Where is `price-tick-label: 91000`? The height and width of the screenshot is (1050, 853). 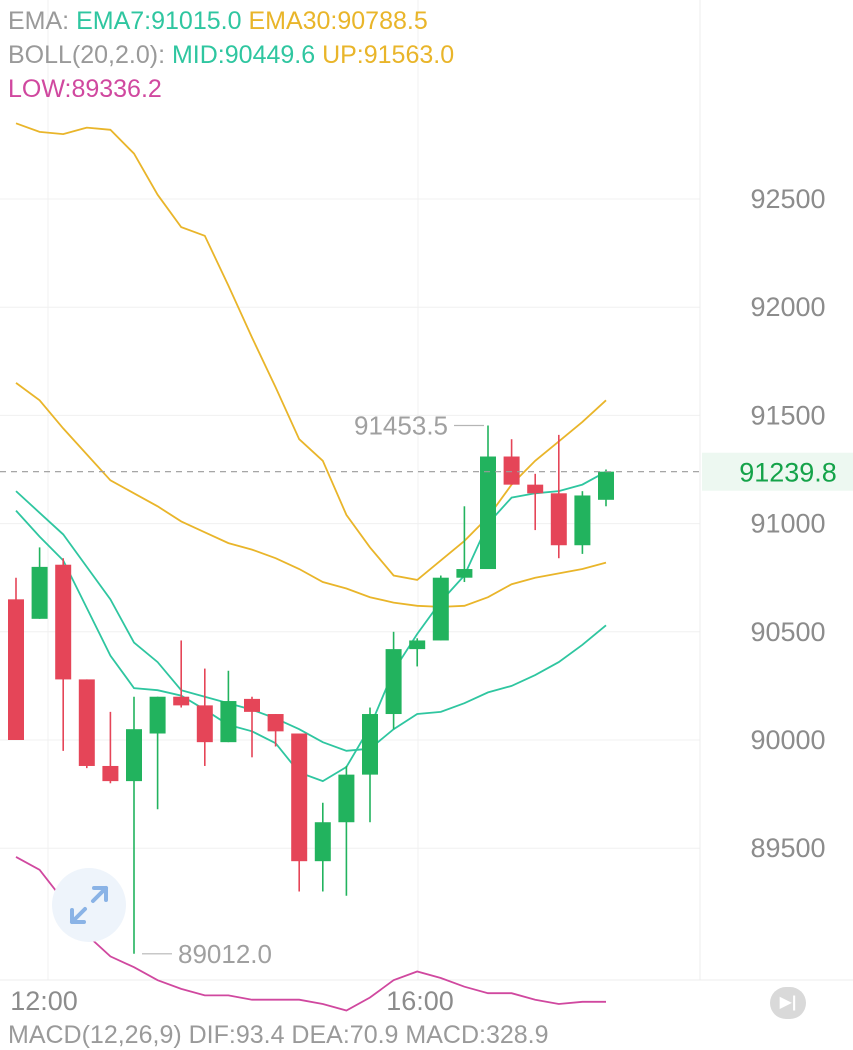
price-tick-label: 91000 is located at coordinates (787, 524).